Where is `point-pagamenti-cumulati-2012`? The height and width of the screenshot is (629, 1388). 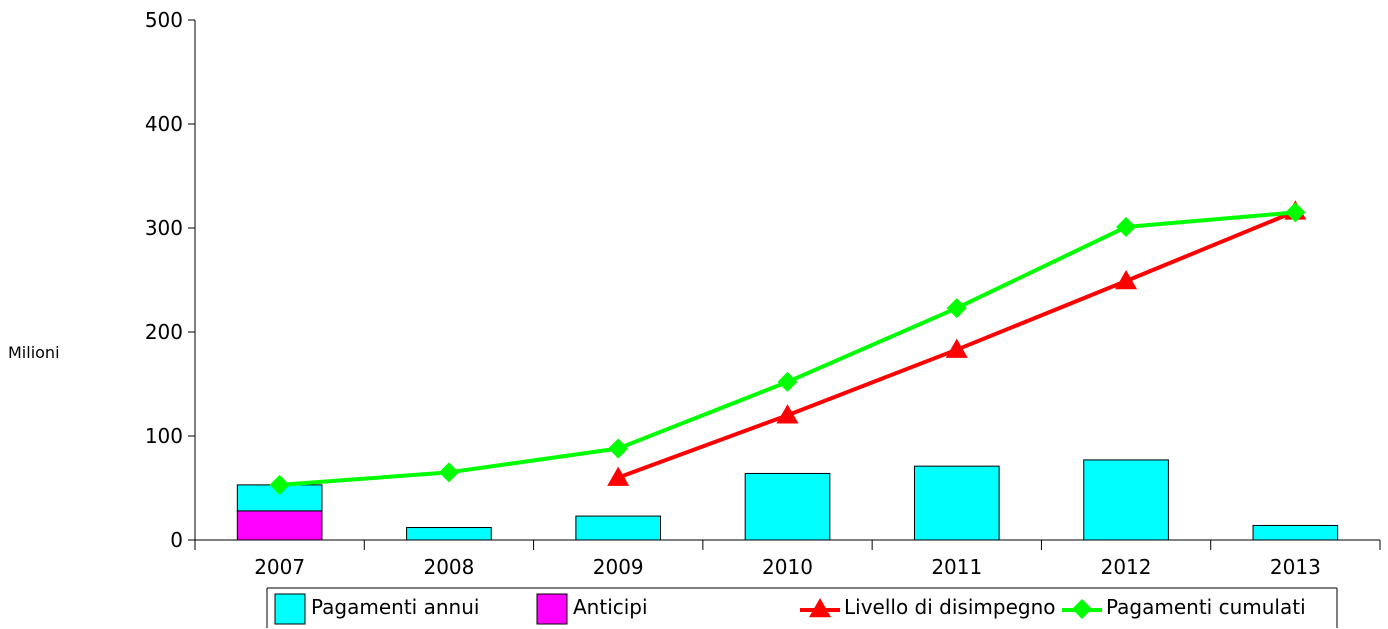
point-pagamenti-cumulati-2012 is located at coordinates (1126, 226).